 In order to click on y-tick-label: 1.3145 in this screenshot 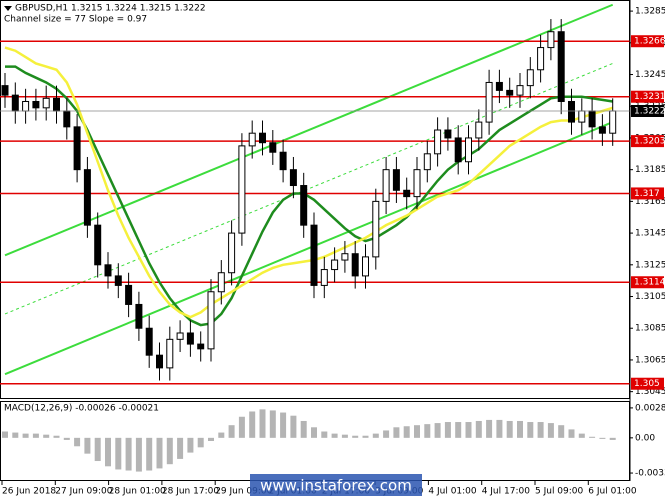, I will do `click(650, 234)`.